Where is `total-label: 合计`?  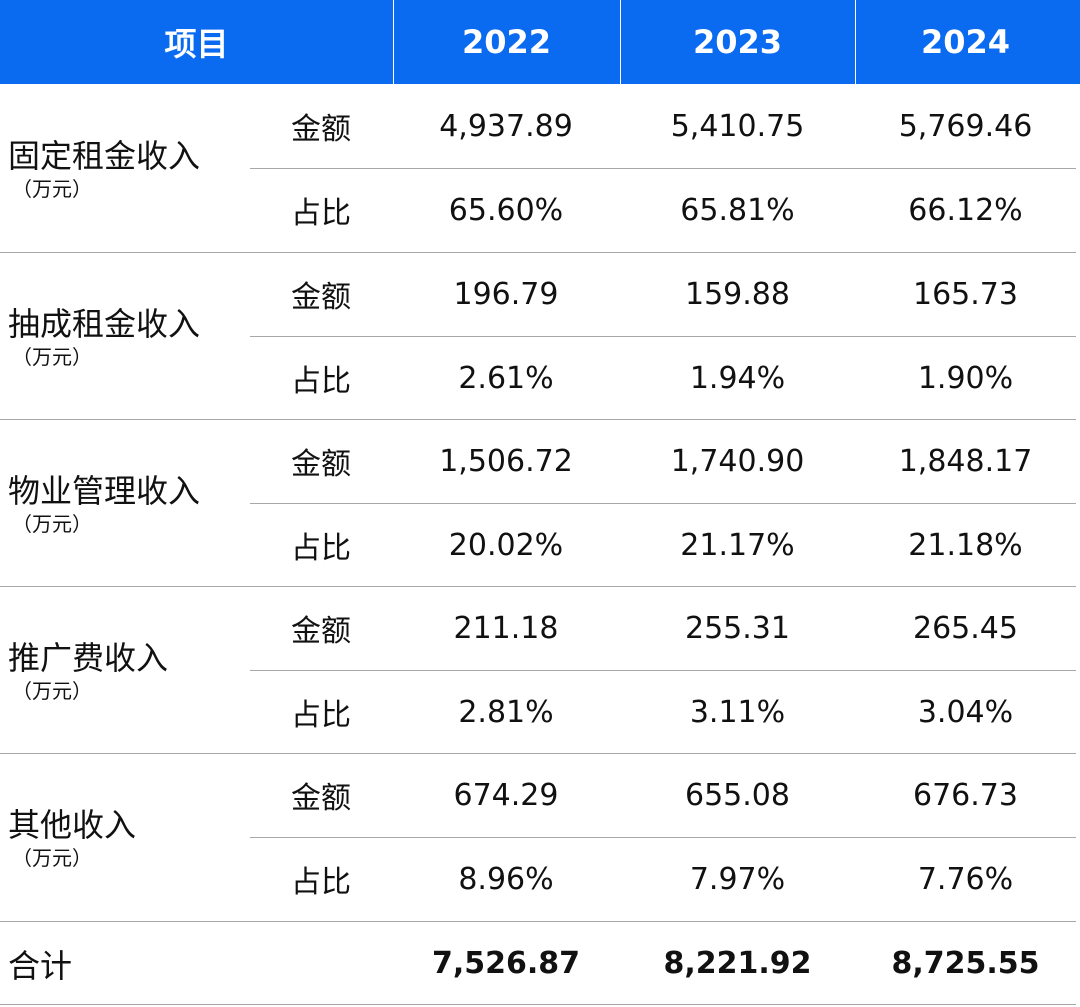 total-label: 合计 is located at coordinates (40, 965).